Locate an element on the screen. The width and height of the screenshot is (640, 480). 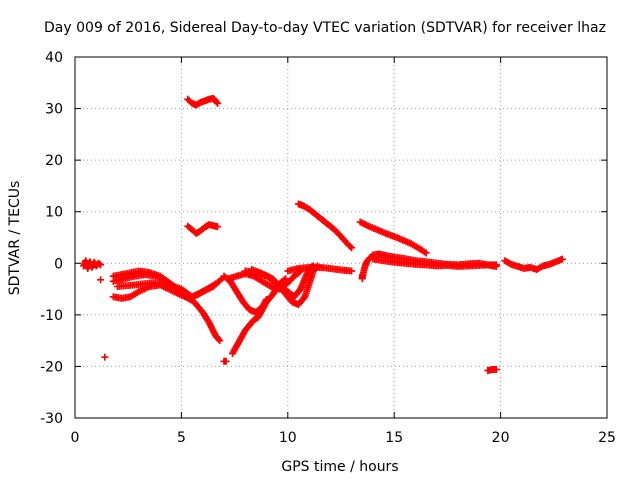
y-tick-label: 0 is located at coordinates (58, 264).